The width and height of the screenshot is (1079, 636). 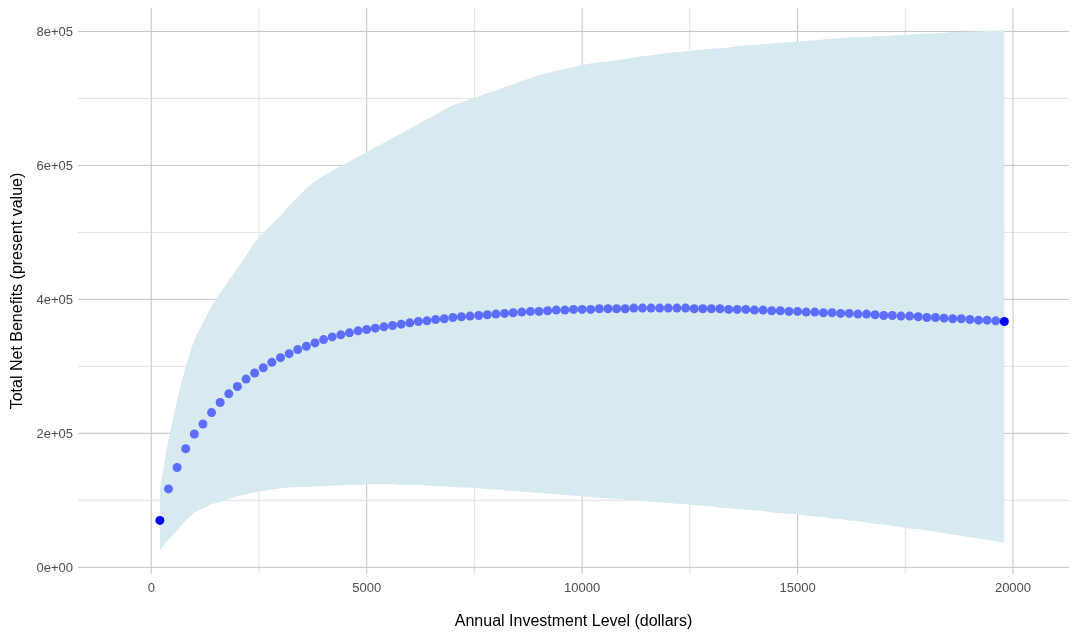 What do you see at coordinates (367, 587) in the screenshot?
I see `x-tick-label: 5000` at bounding box center [367, 587].